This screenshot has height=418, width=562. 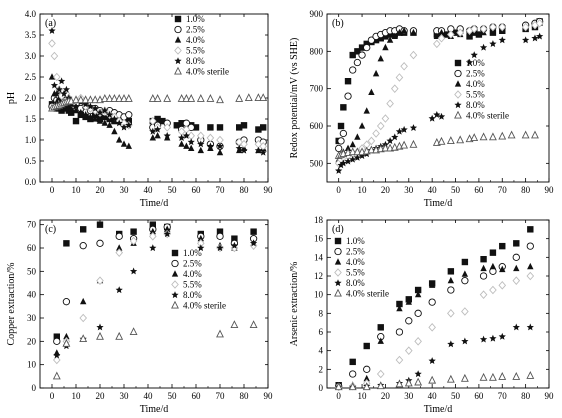 I want to click on x-tick-label: 0, so click(x=52, y=190).